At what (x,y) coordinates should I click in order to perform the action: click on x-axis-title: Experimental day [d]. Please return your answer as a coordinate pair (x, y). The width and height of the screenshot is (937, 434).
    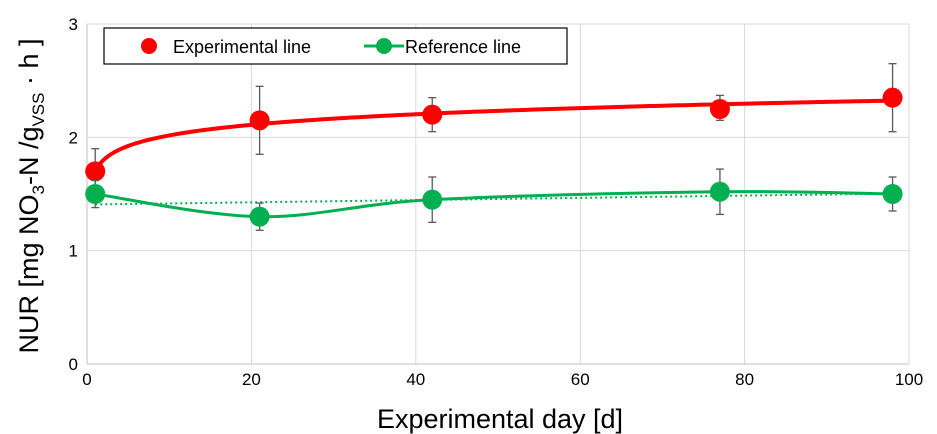
    Looking at the image, I should click on (500, 419).